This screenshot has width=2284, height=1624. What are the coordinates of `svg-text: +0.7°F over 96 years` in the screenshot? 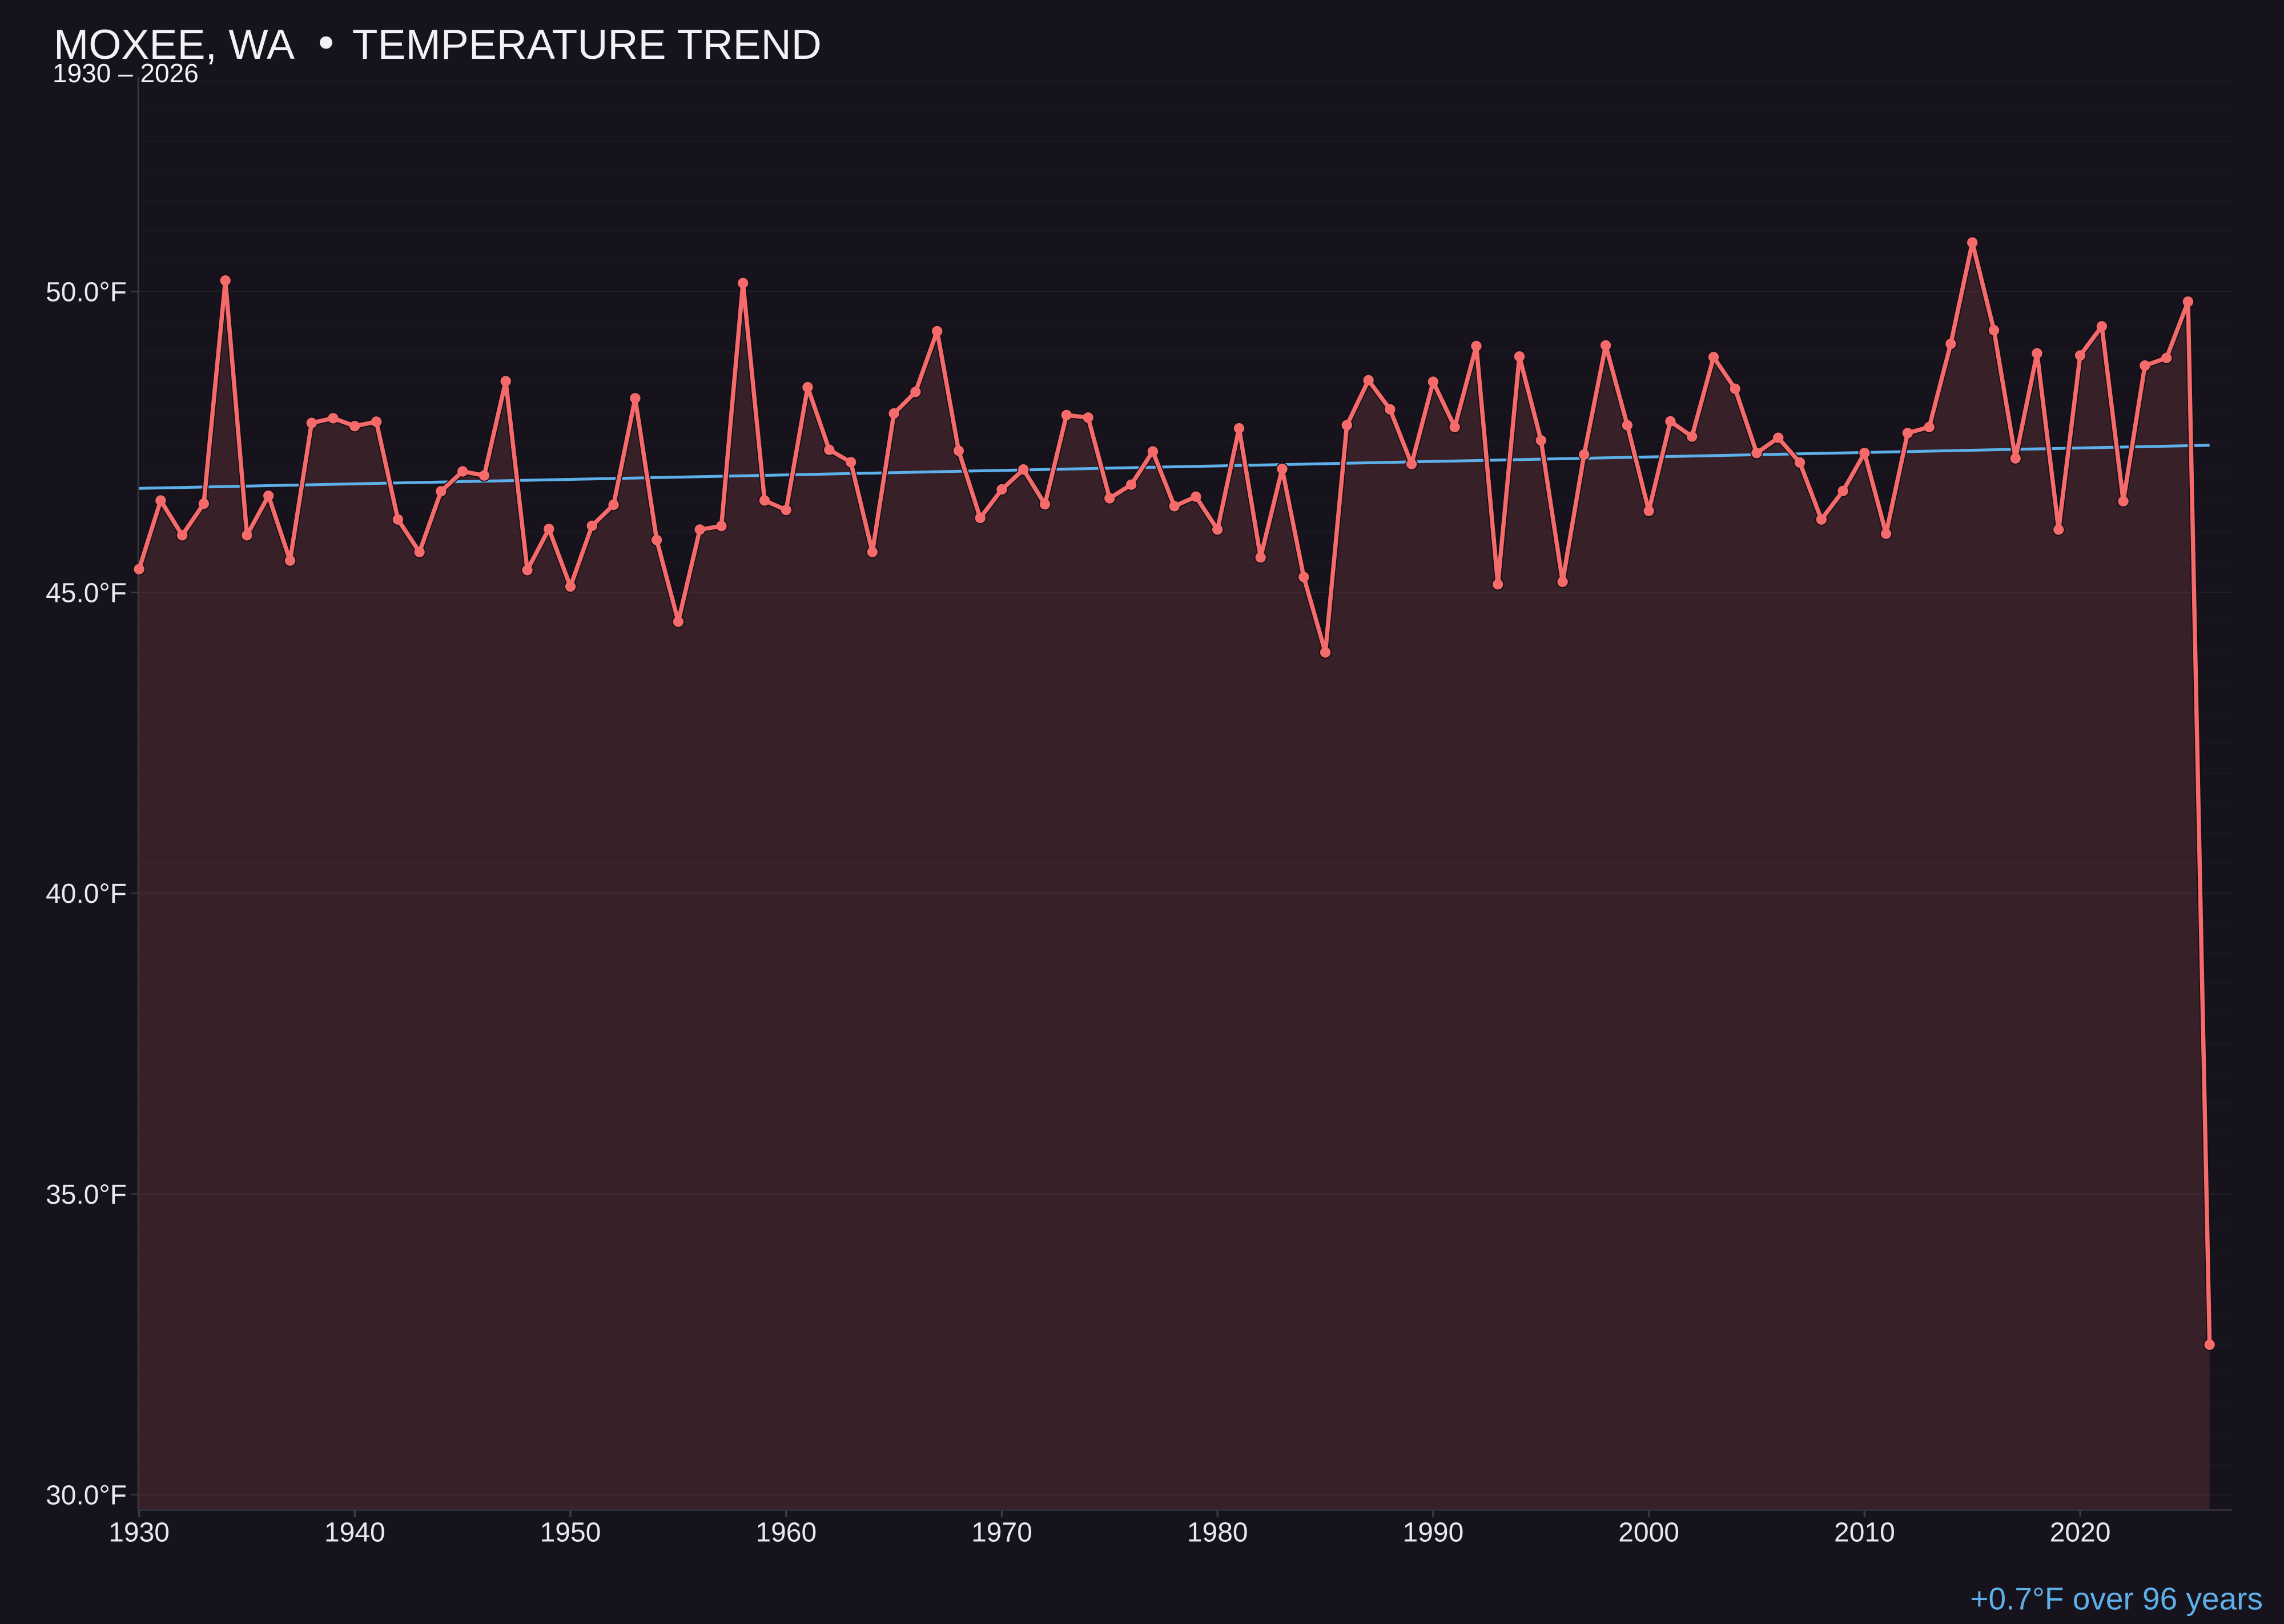 It's located at (2116, 1599).